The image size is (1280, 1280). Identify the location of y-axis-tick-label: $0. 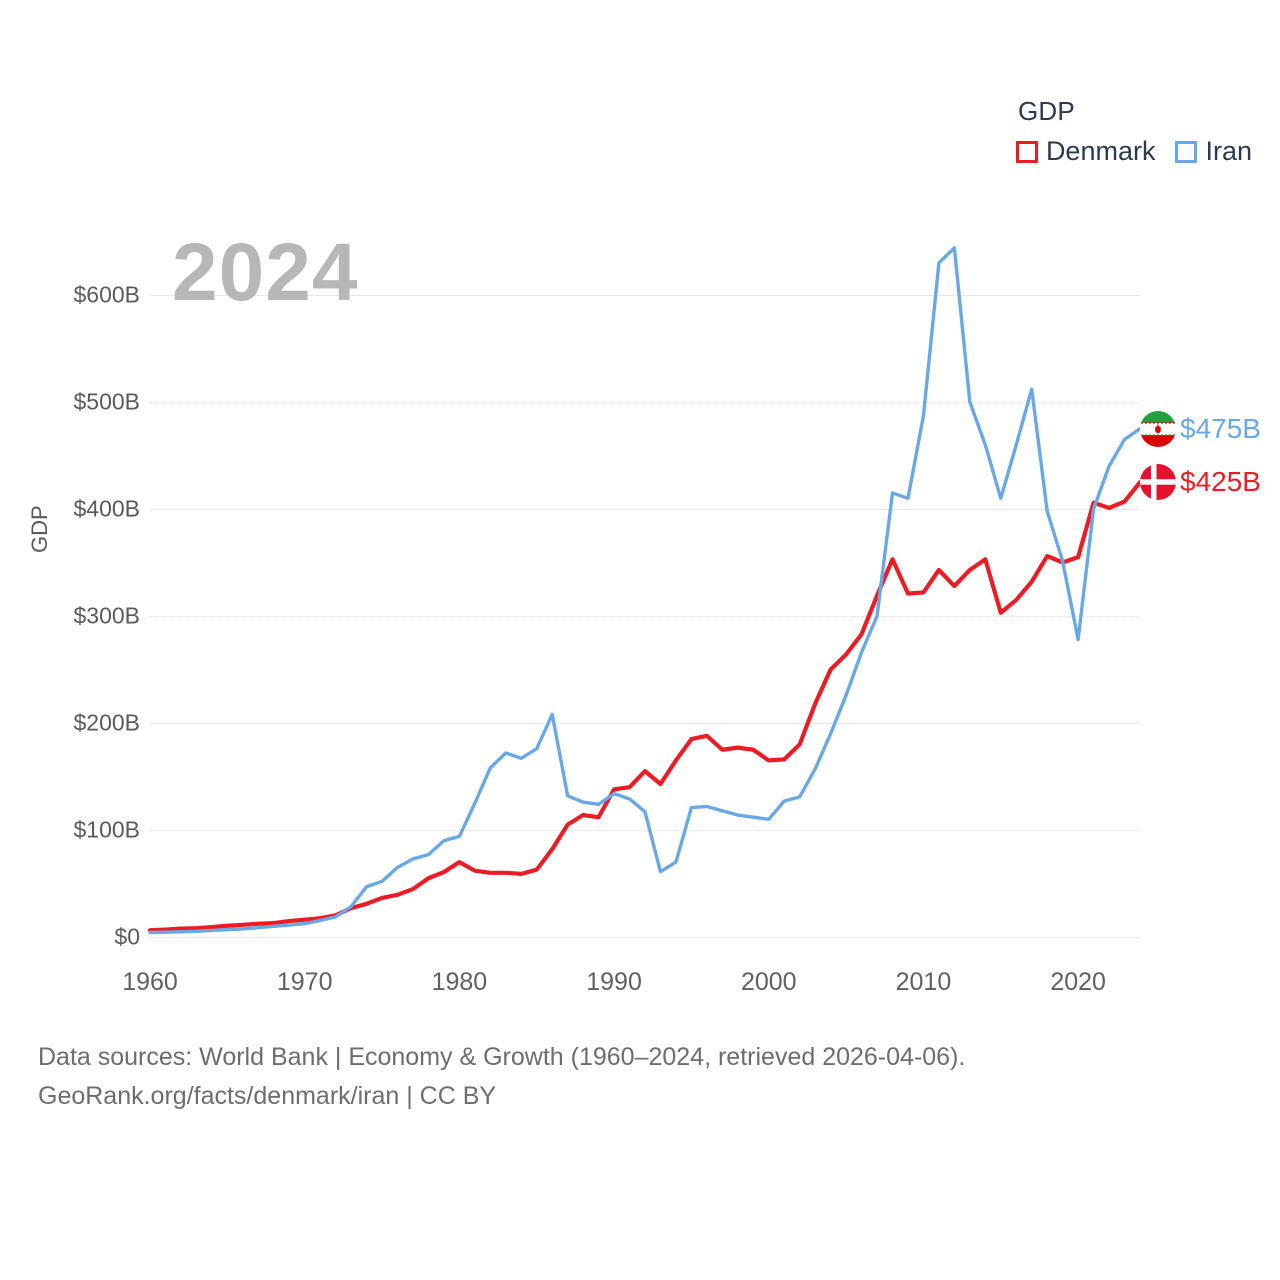
(127, 936).